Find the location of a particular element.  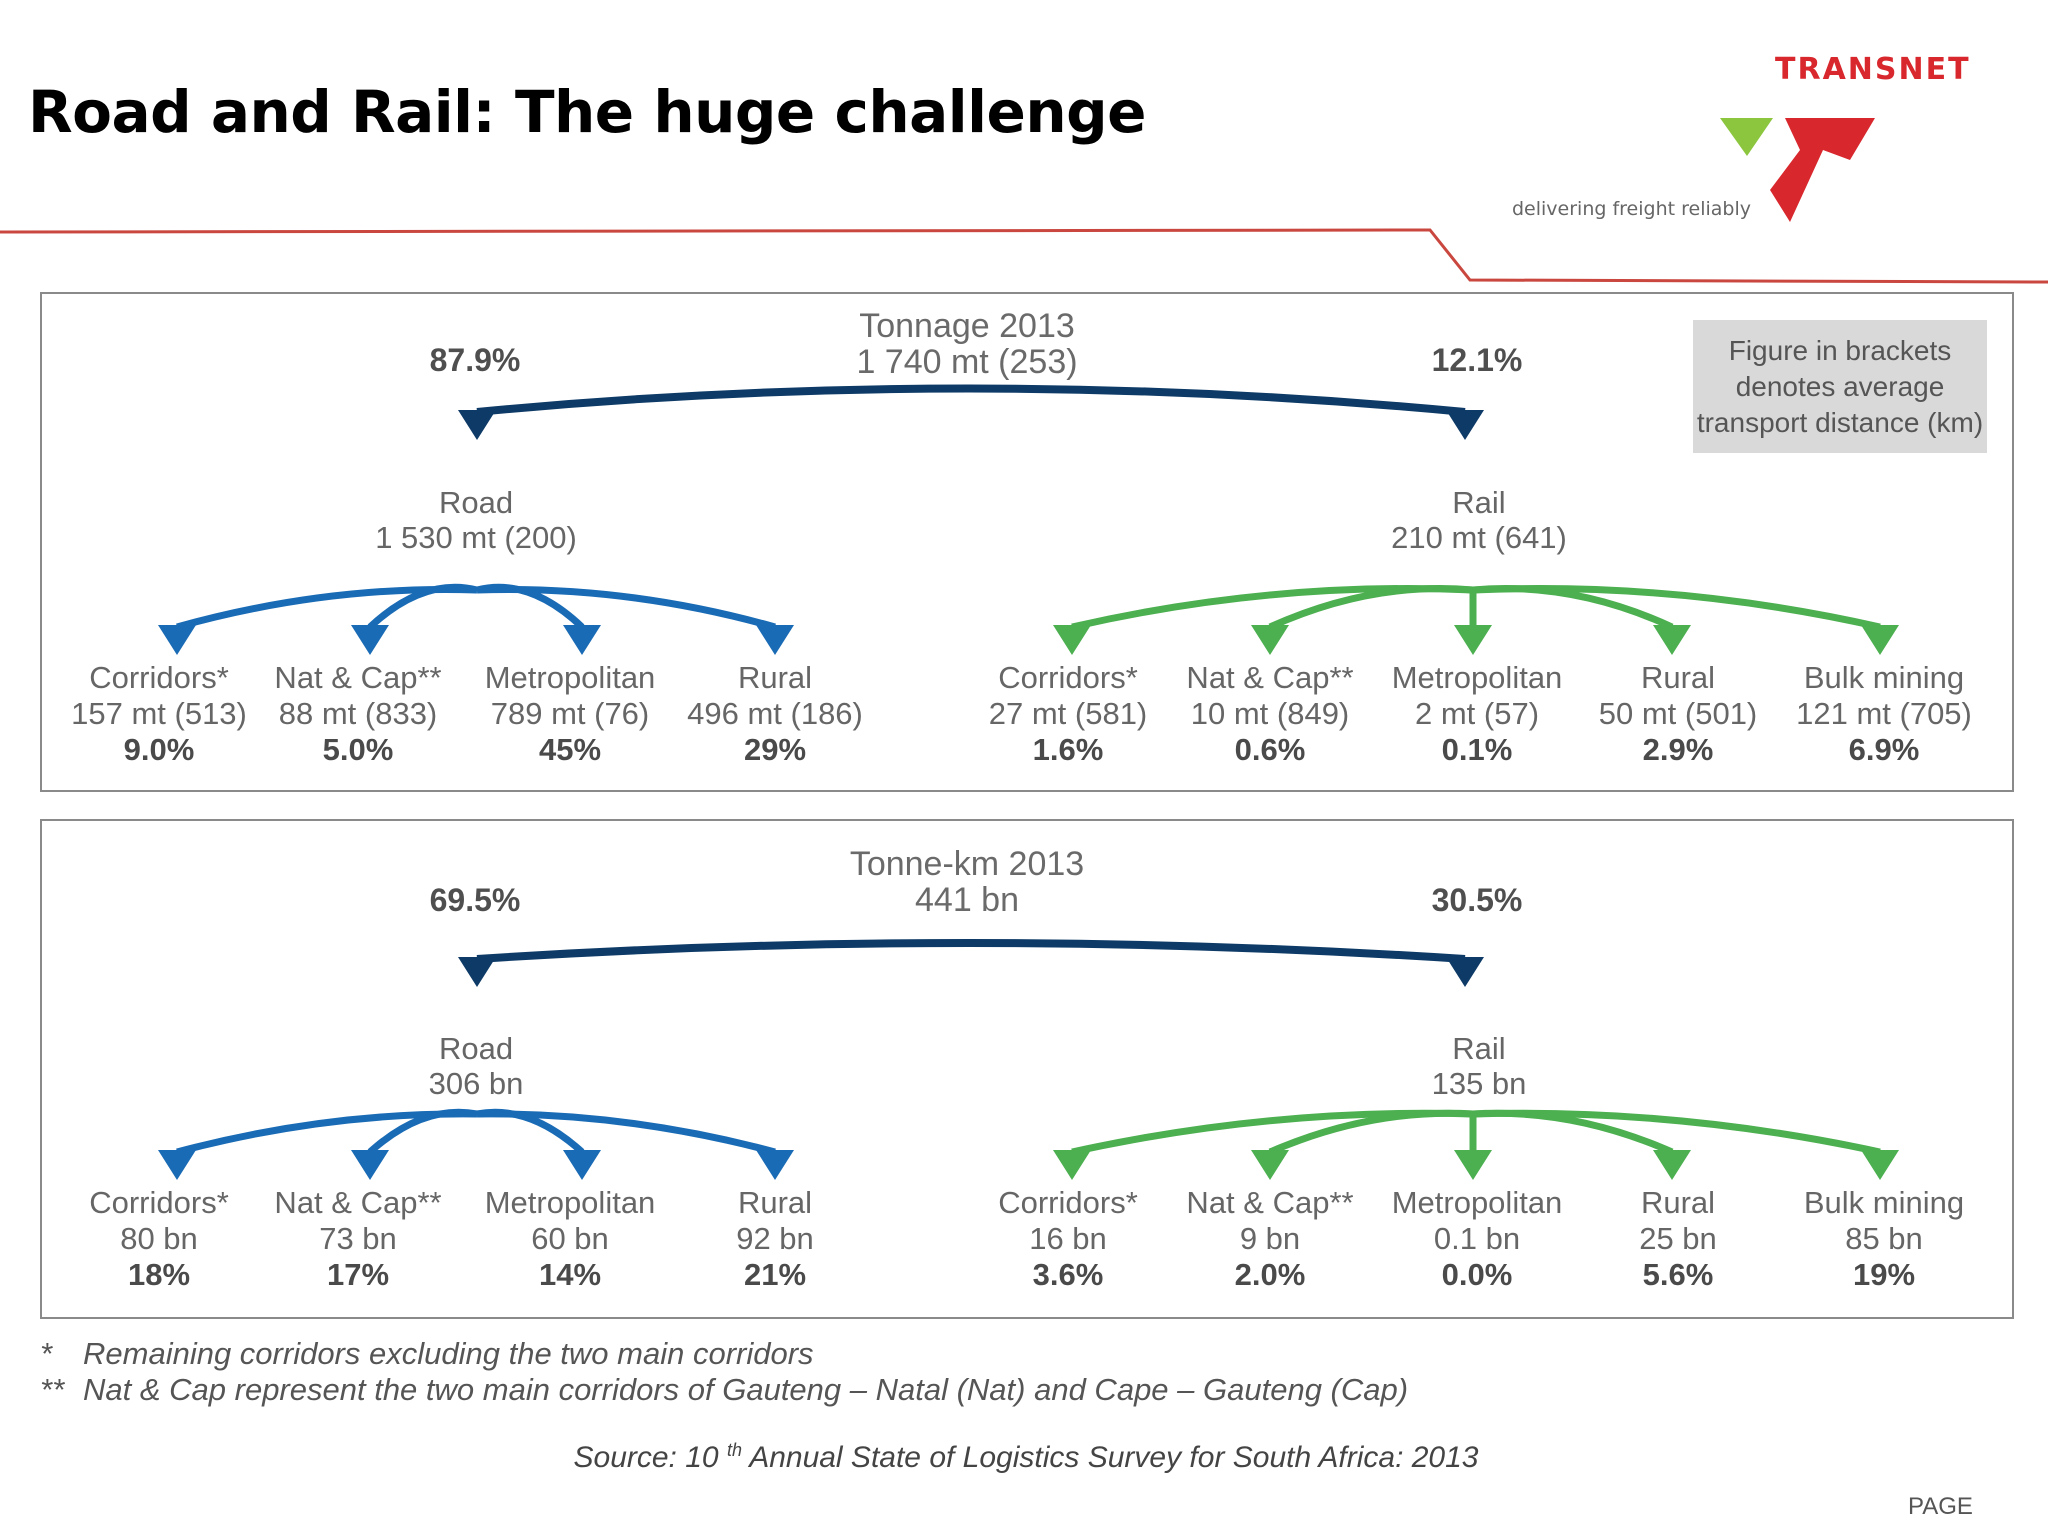

note-line: Figure in brackets is located at coordinates (1840, 350).